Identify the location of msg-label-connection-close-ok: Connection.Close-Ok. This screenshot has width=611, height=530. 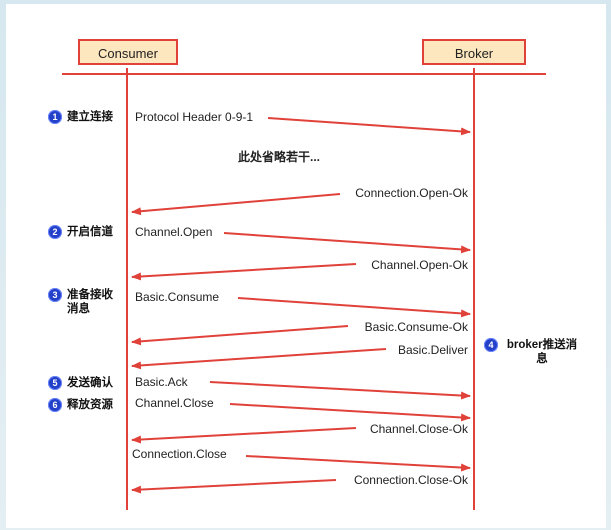
(410, 480).